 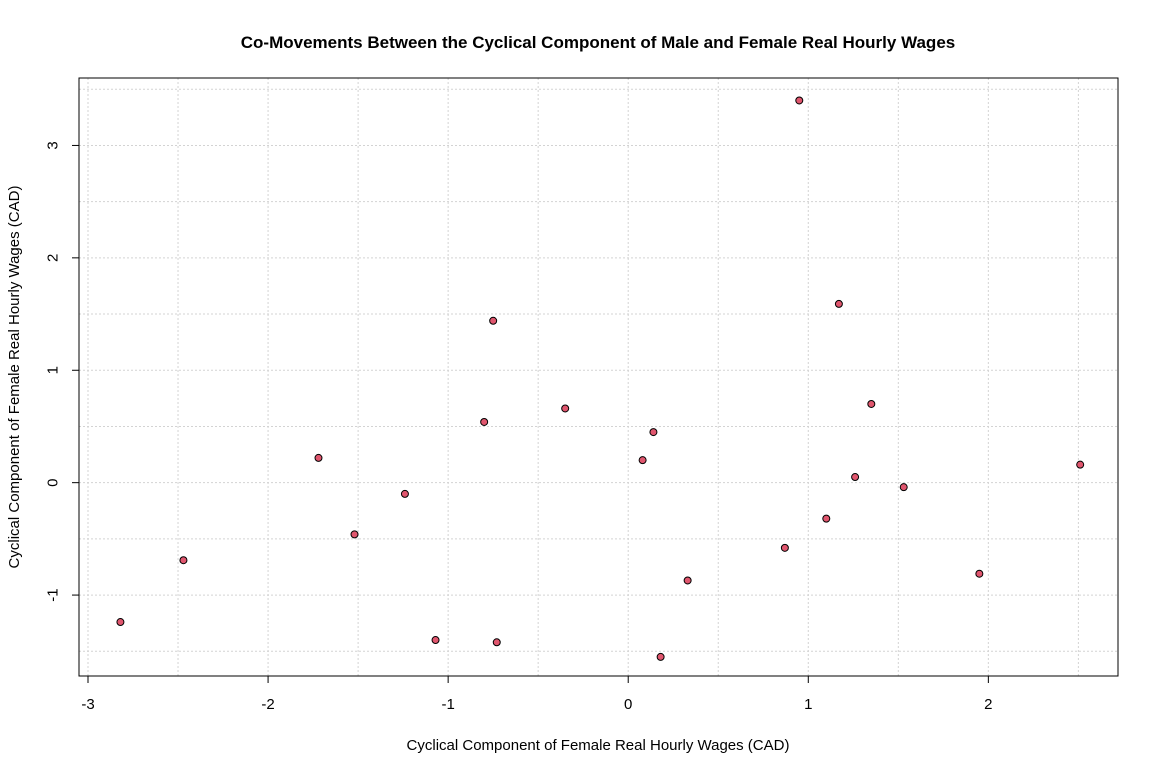 I want to click on y-tick-label: 2, so click(x=52, y=258).